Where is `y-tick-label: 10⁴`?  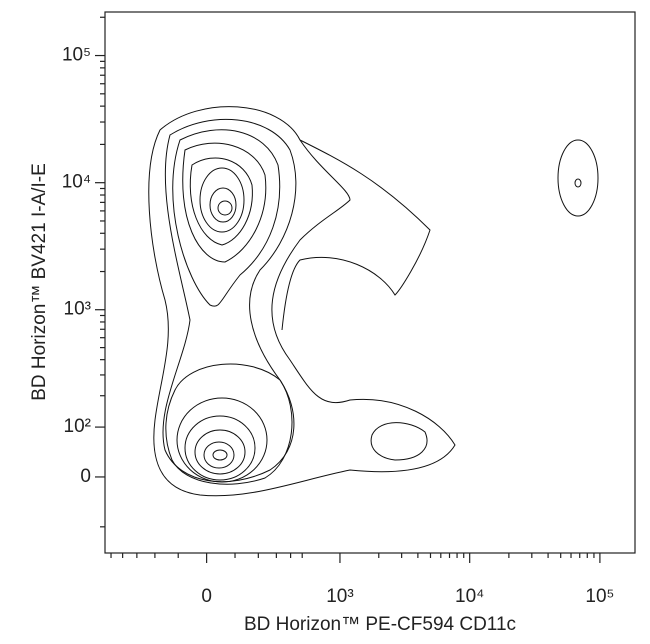 y-tick-label: 10⁴ is located at coordinates (76, 182).